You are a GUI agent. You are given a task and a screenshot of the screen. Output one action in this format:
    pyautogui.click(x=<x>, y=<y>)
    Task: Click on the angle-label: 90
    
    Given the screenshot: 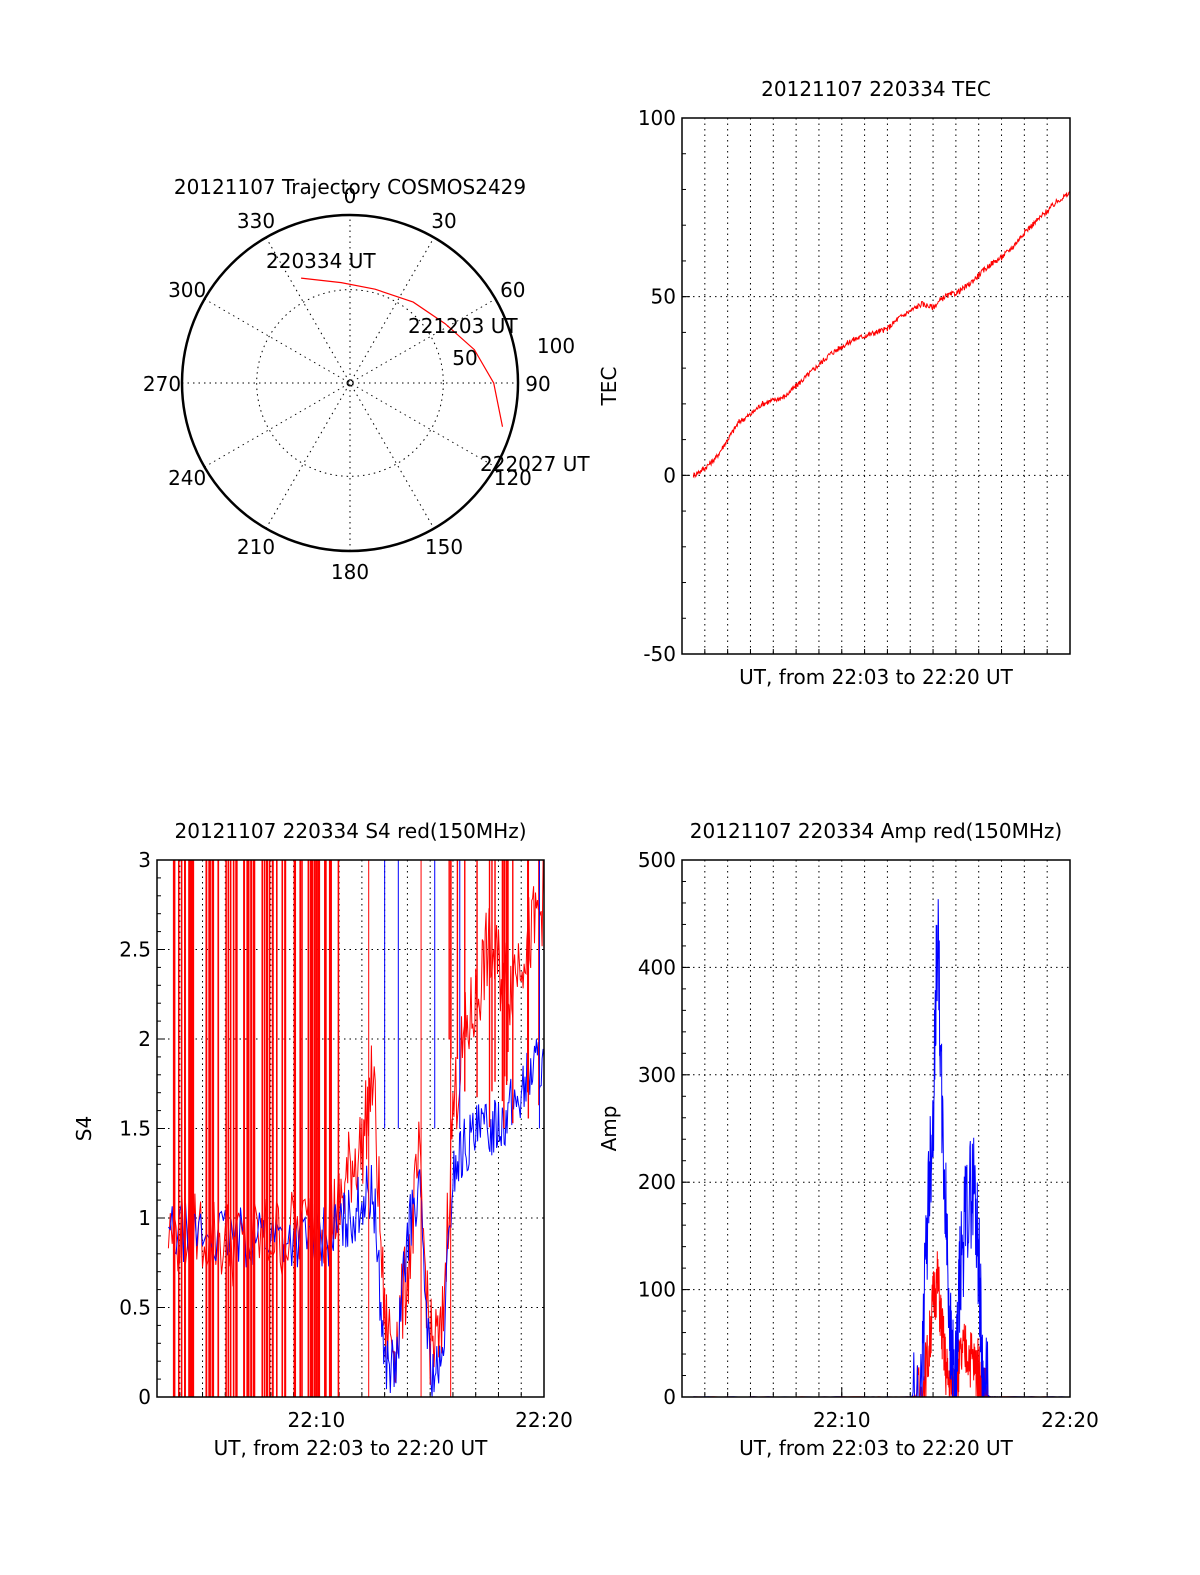 What is the action you would take?
    pyautogui.click(x=537, y=384)
    